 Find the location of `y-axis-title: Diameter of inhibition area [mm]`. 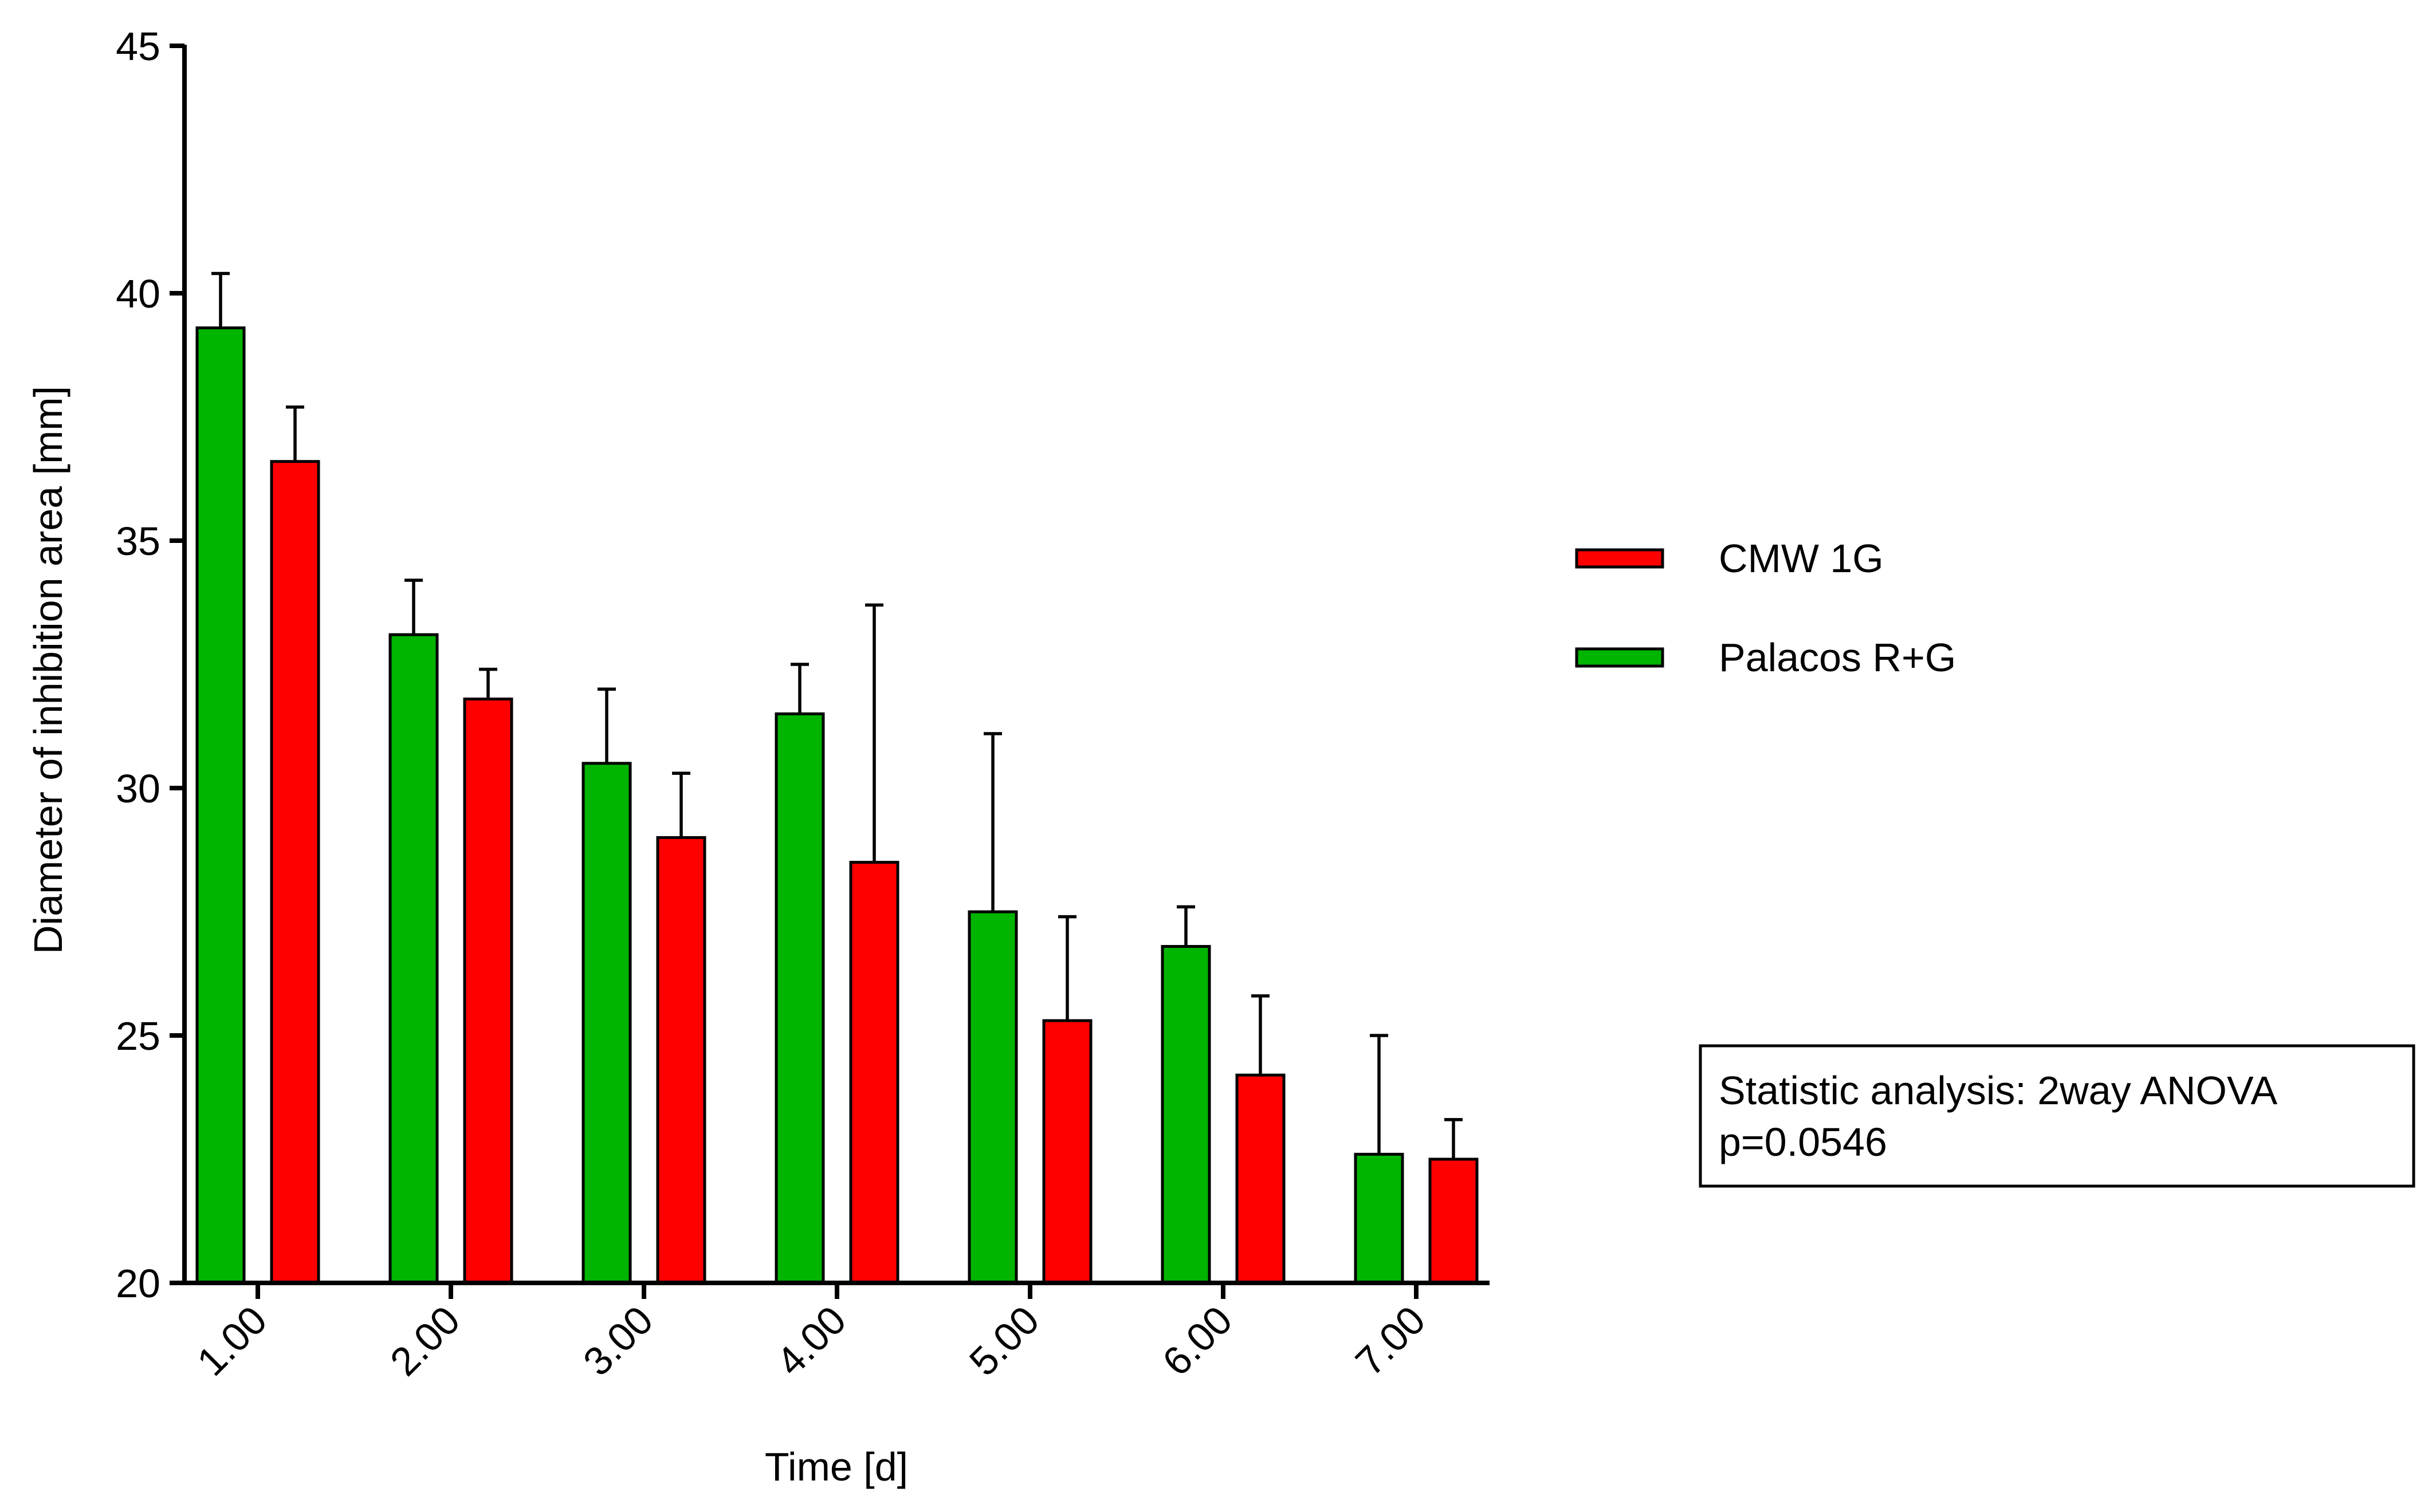

y-axis-title: Diameter of inhibition area [mm] is located at coordinates (48, 670).